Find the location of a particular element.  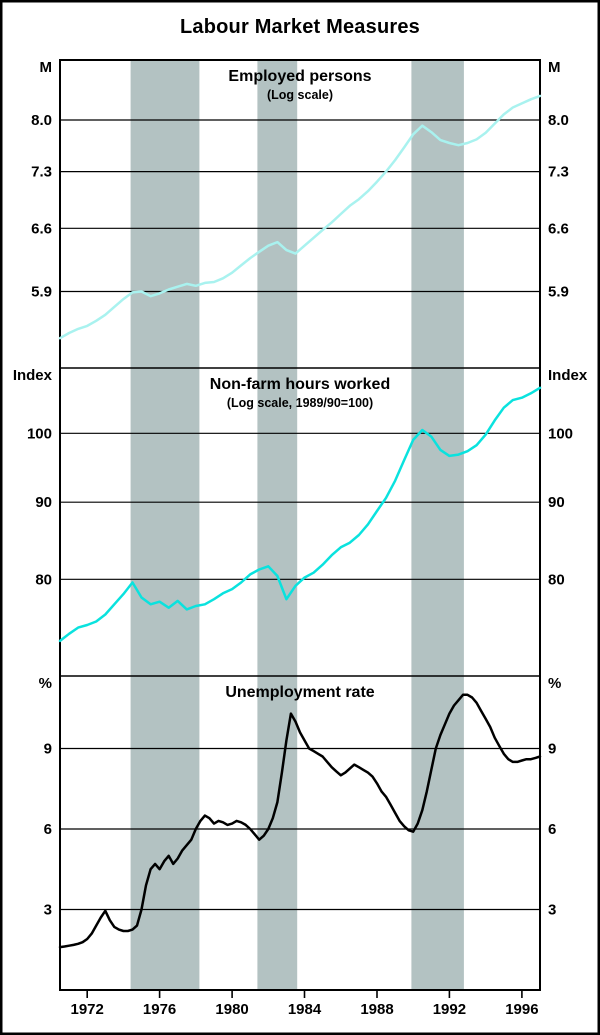

axis-unit-right: Index is located at coordinates (568, 375).